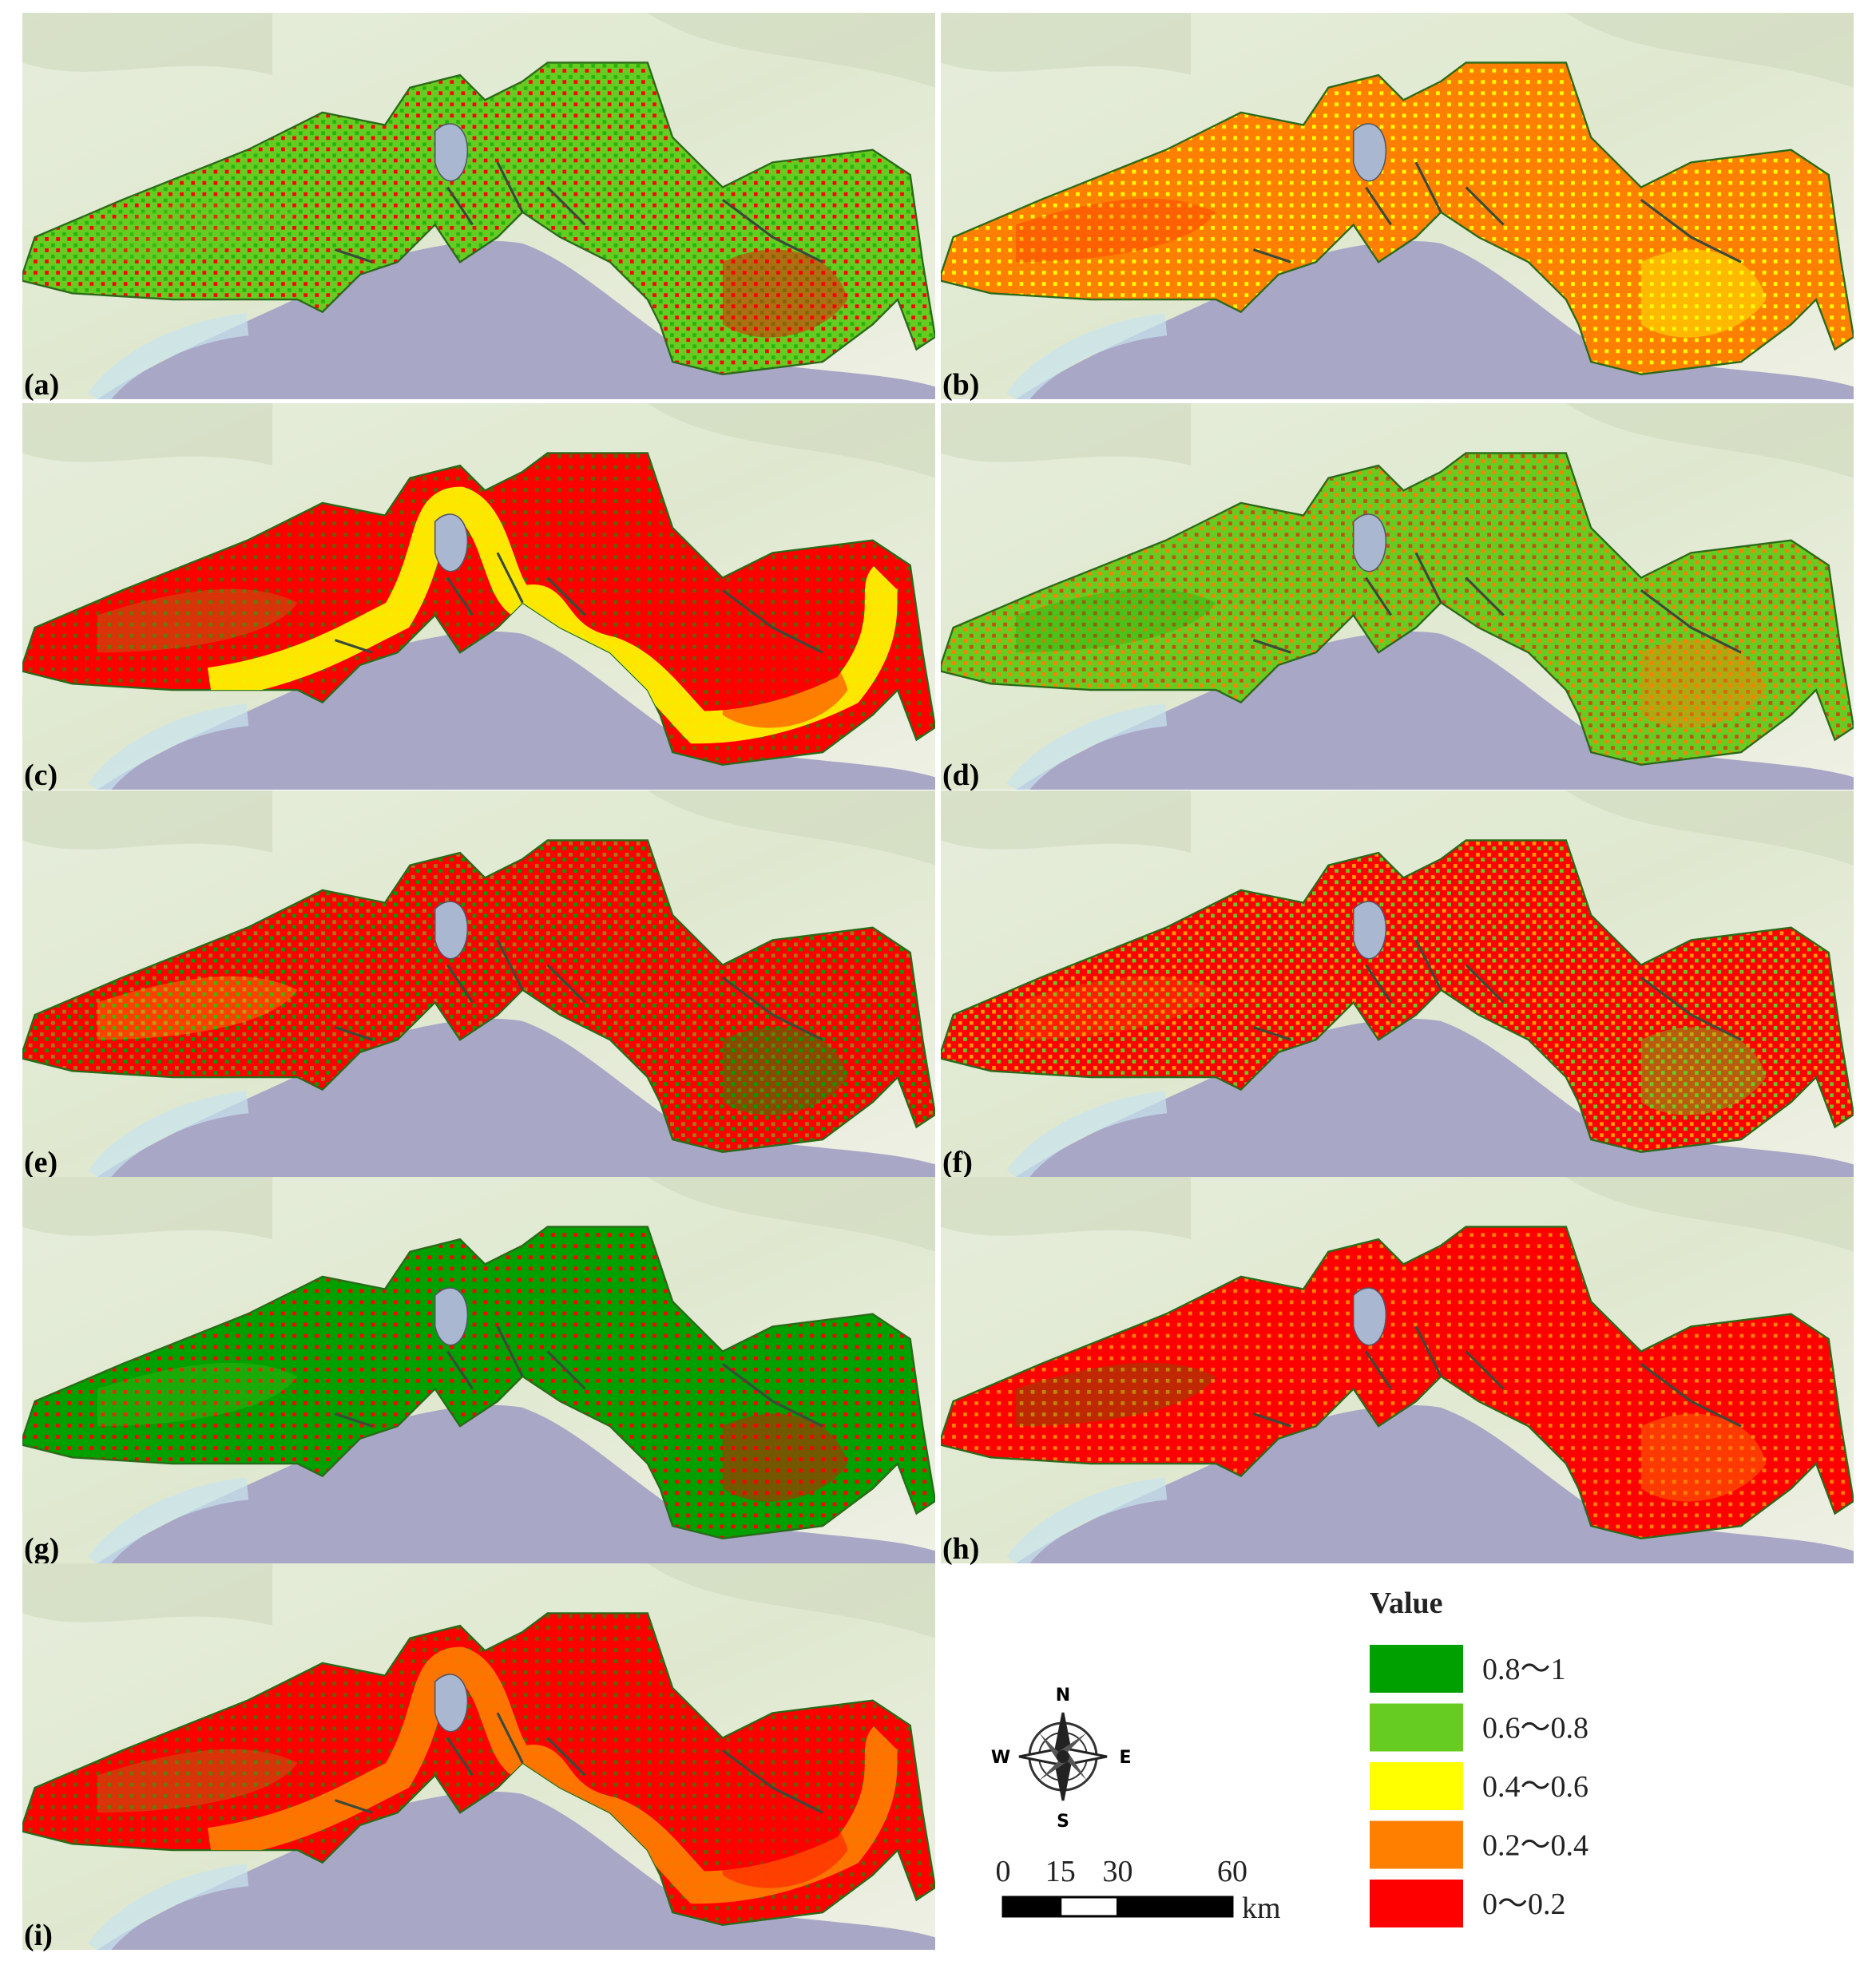 This screenshot has width=1876, height=1961. Describe the element at coordinates (960, 385) in the screenshot. I see `panel-label: (b)` at that location.